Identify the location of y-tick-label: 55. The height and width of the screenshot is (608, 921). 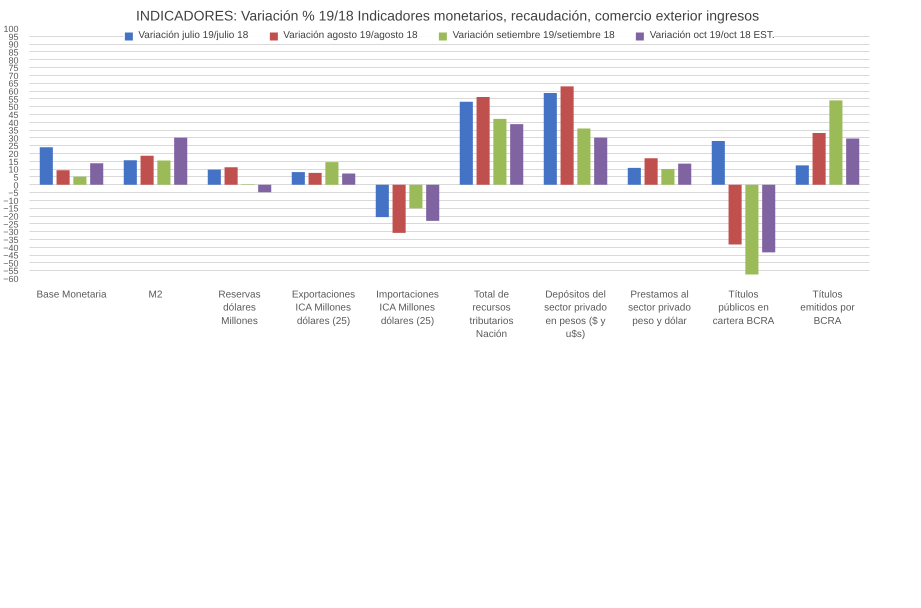
(13, 99).